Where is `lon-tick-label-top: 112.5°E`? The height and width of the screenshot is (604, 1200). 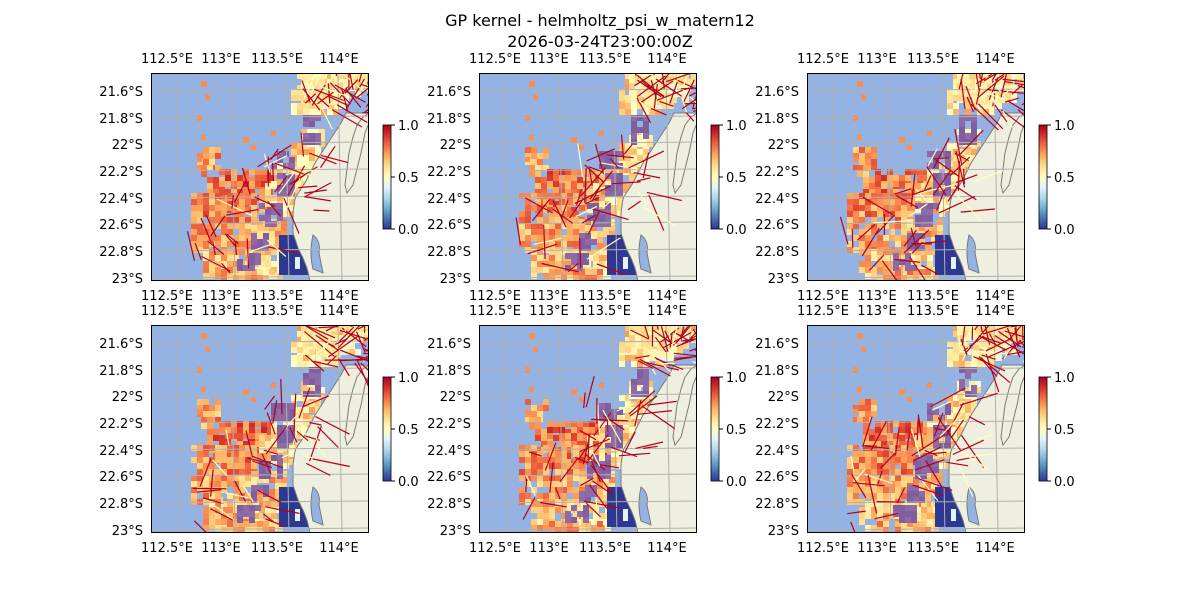 lon-tick-label-top: 112.5°E is located at coordinates (495, 59).